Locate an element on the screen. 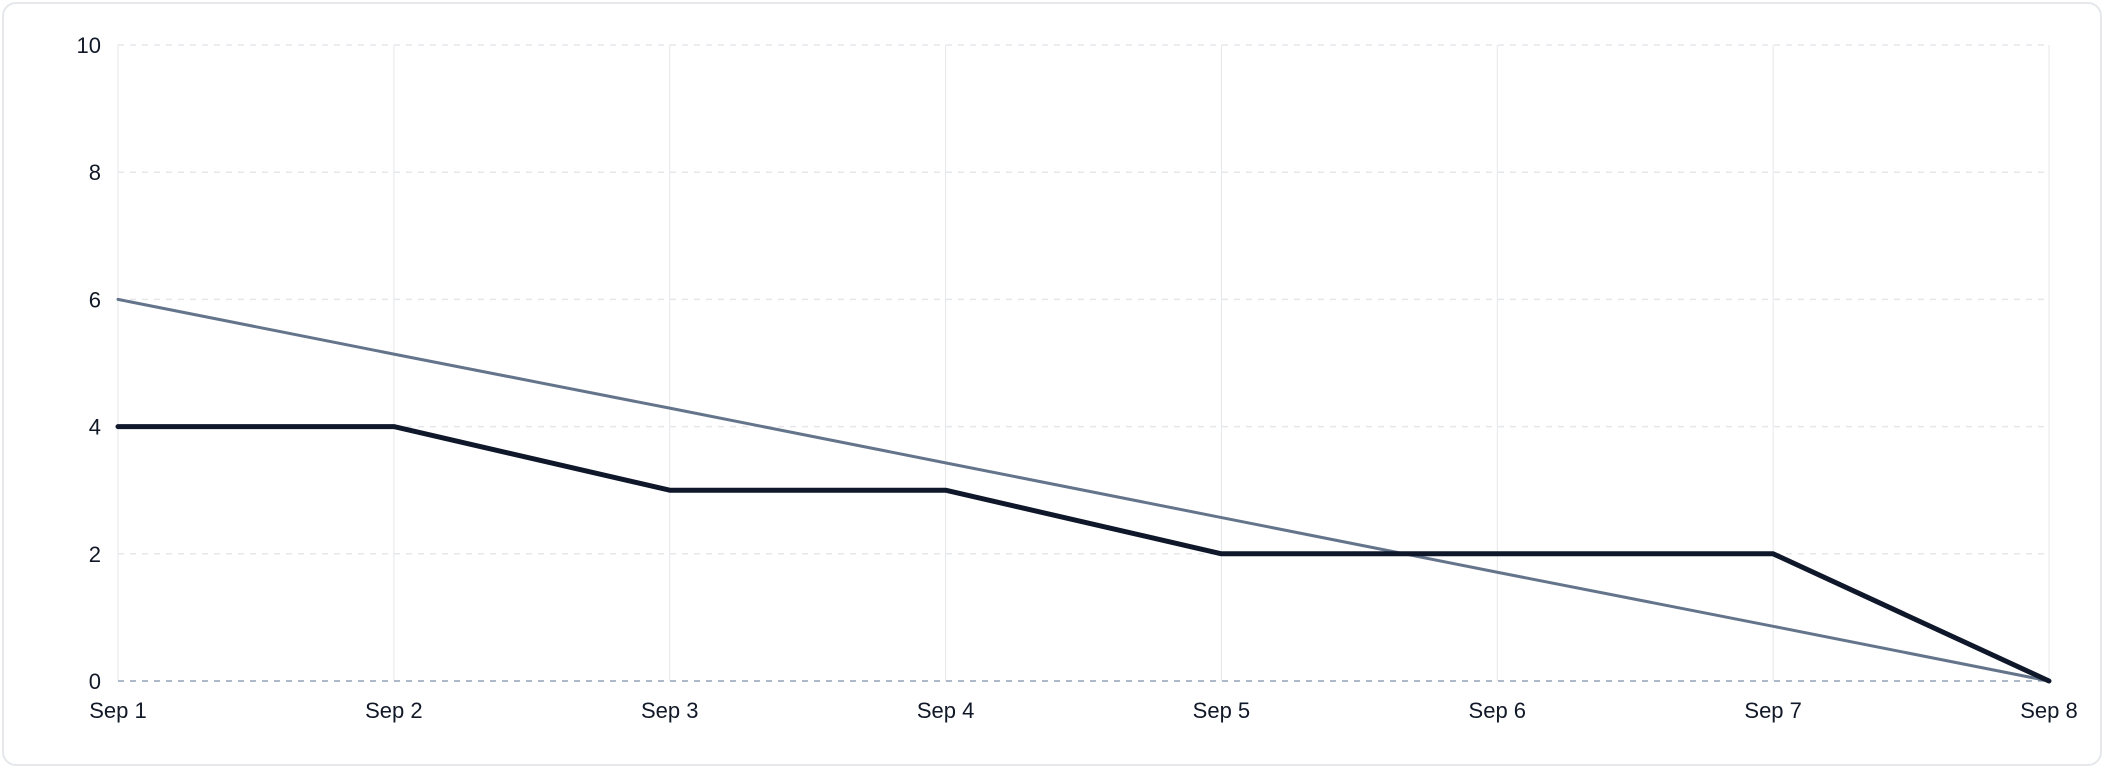  x-tick-label: Sep 6 is located at coordinates (1498, 710).